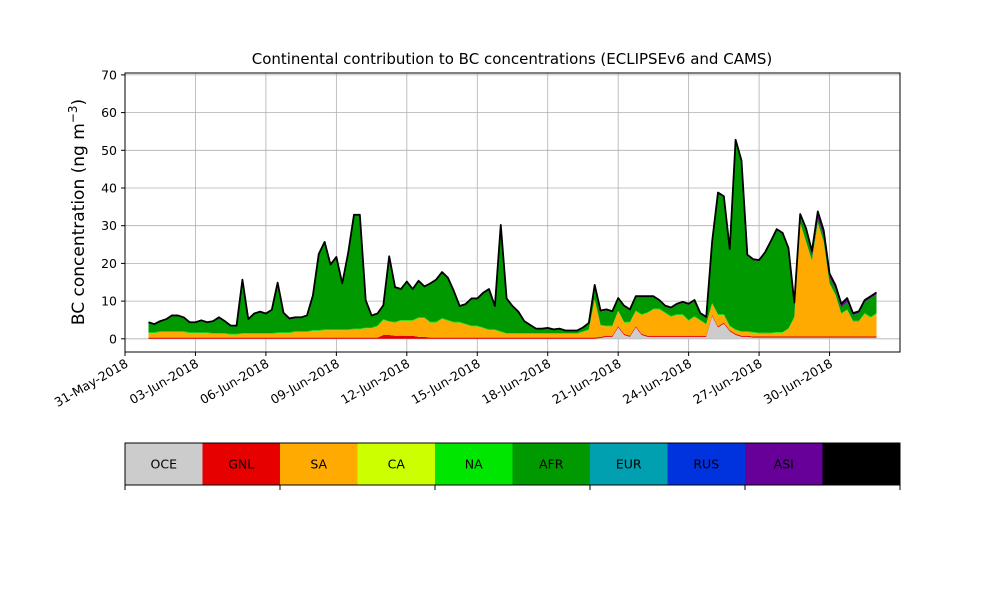 This screenshot has width=1000, height=600. I want to click on colorbar-label: OCE, so click(164, 464).